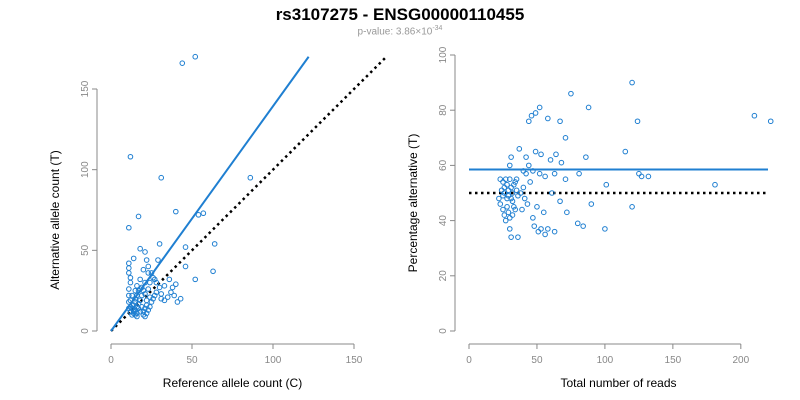  I want to click on pvalue-text: p-value: 3.86×10, so click(395, 32).